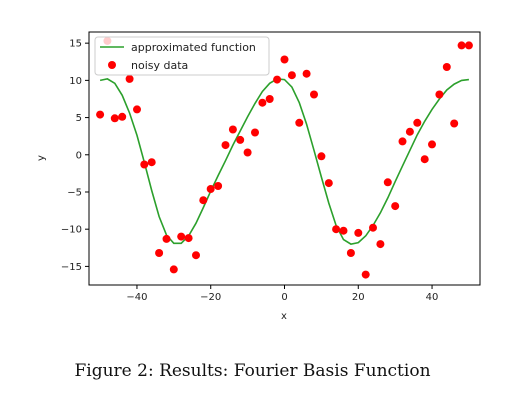 The image size is (505, 401). I want to click on y-tick-label: 0, so click(79, 155).